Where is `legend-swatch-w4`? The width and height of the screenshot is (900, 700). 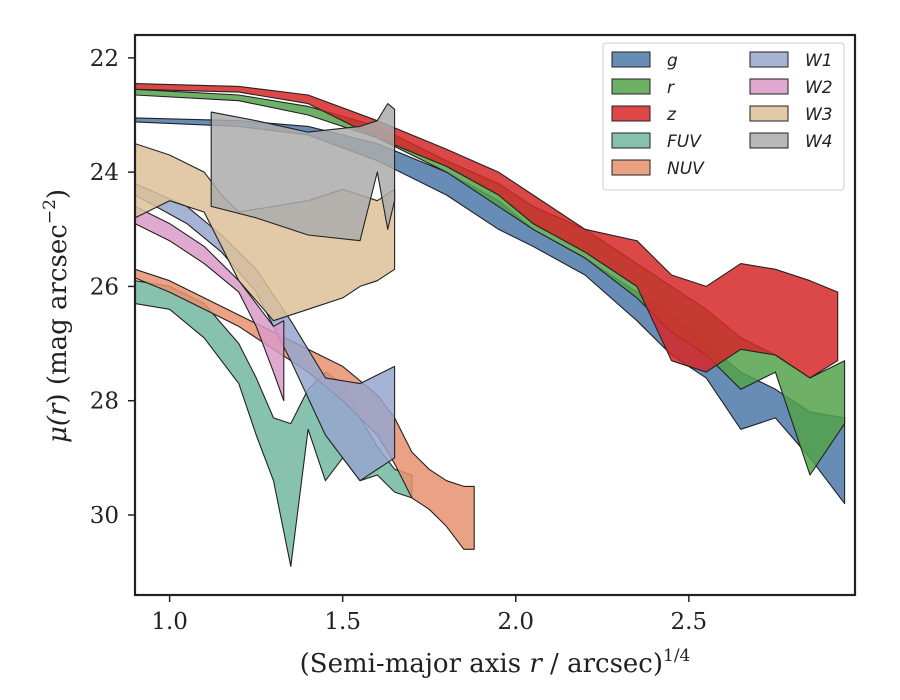
legend-swatch-w4 is located at coordinates (769, 140).